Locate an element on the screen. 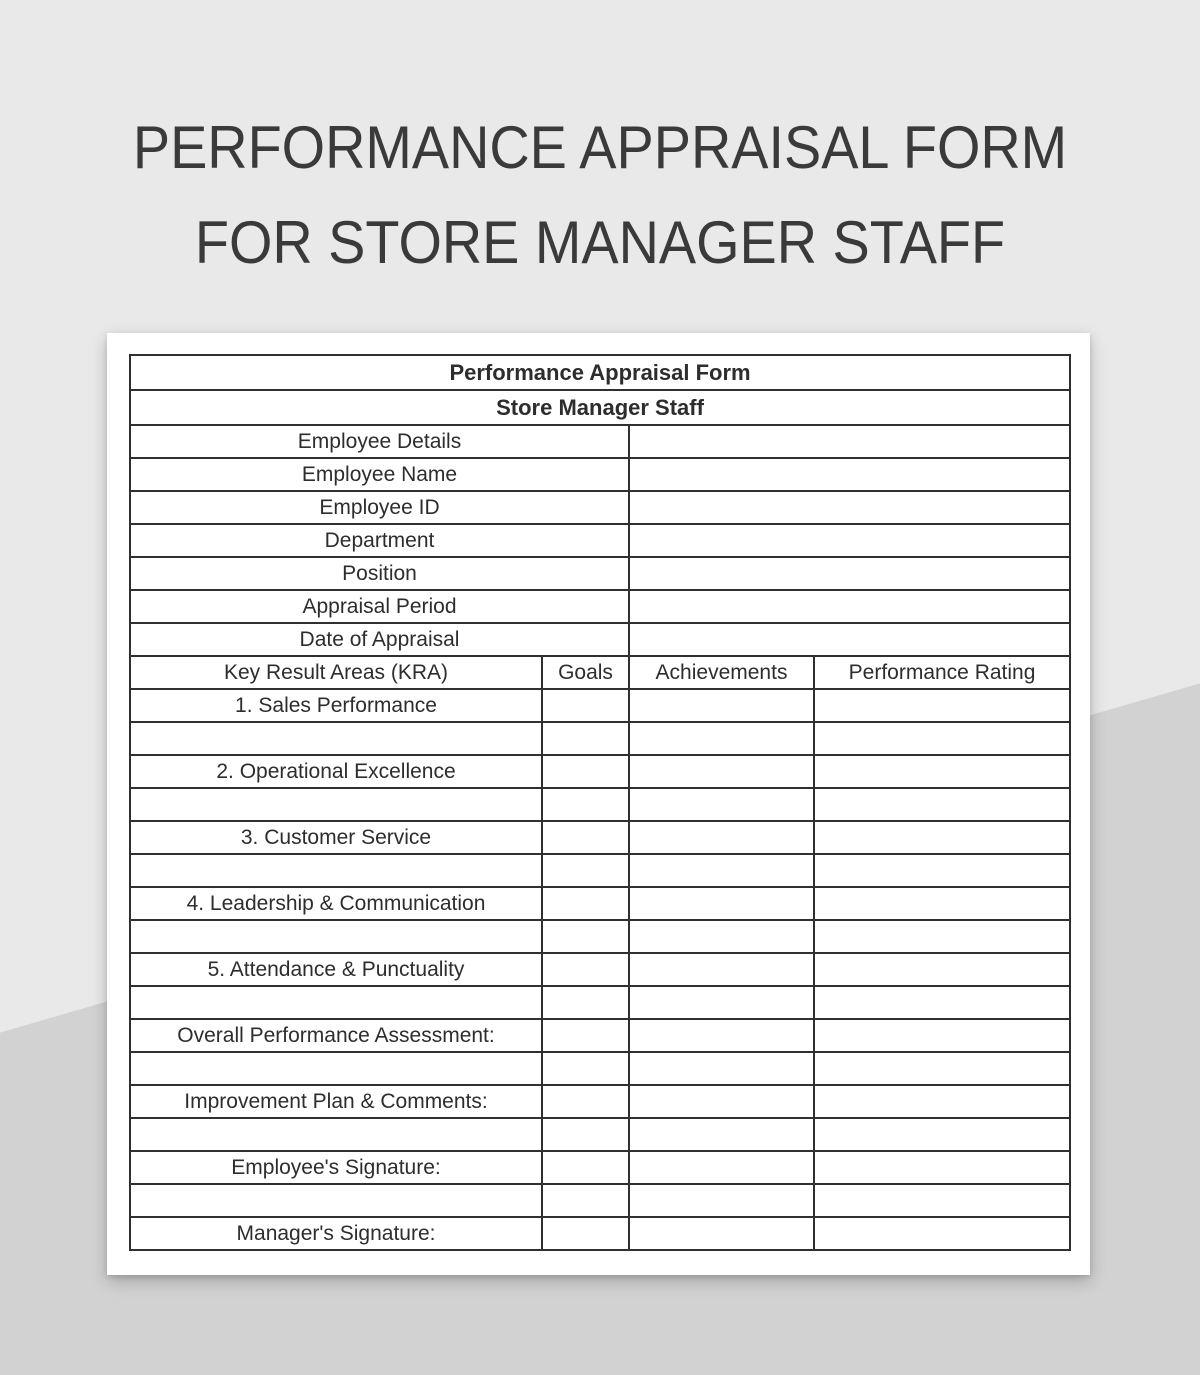 Image resolution: width=1200 pixels, height=1375 pixels. kra-label-cell: 2. Operational Excellence is located at coordinates (336, 771).